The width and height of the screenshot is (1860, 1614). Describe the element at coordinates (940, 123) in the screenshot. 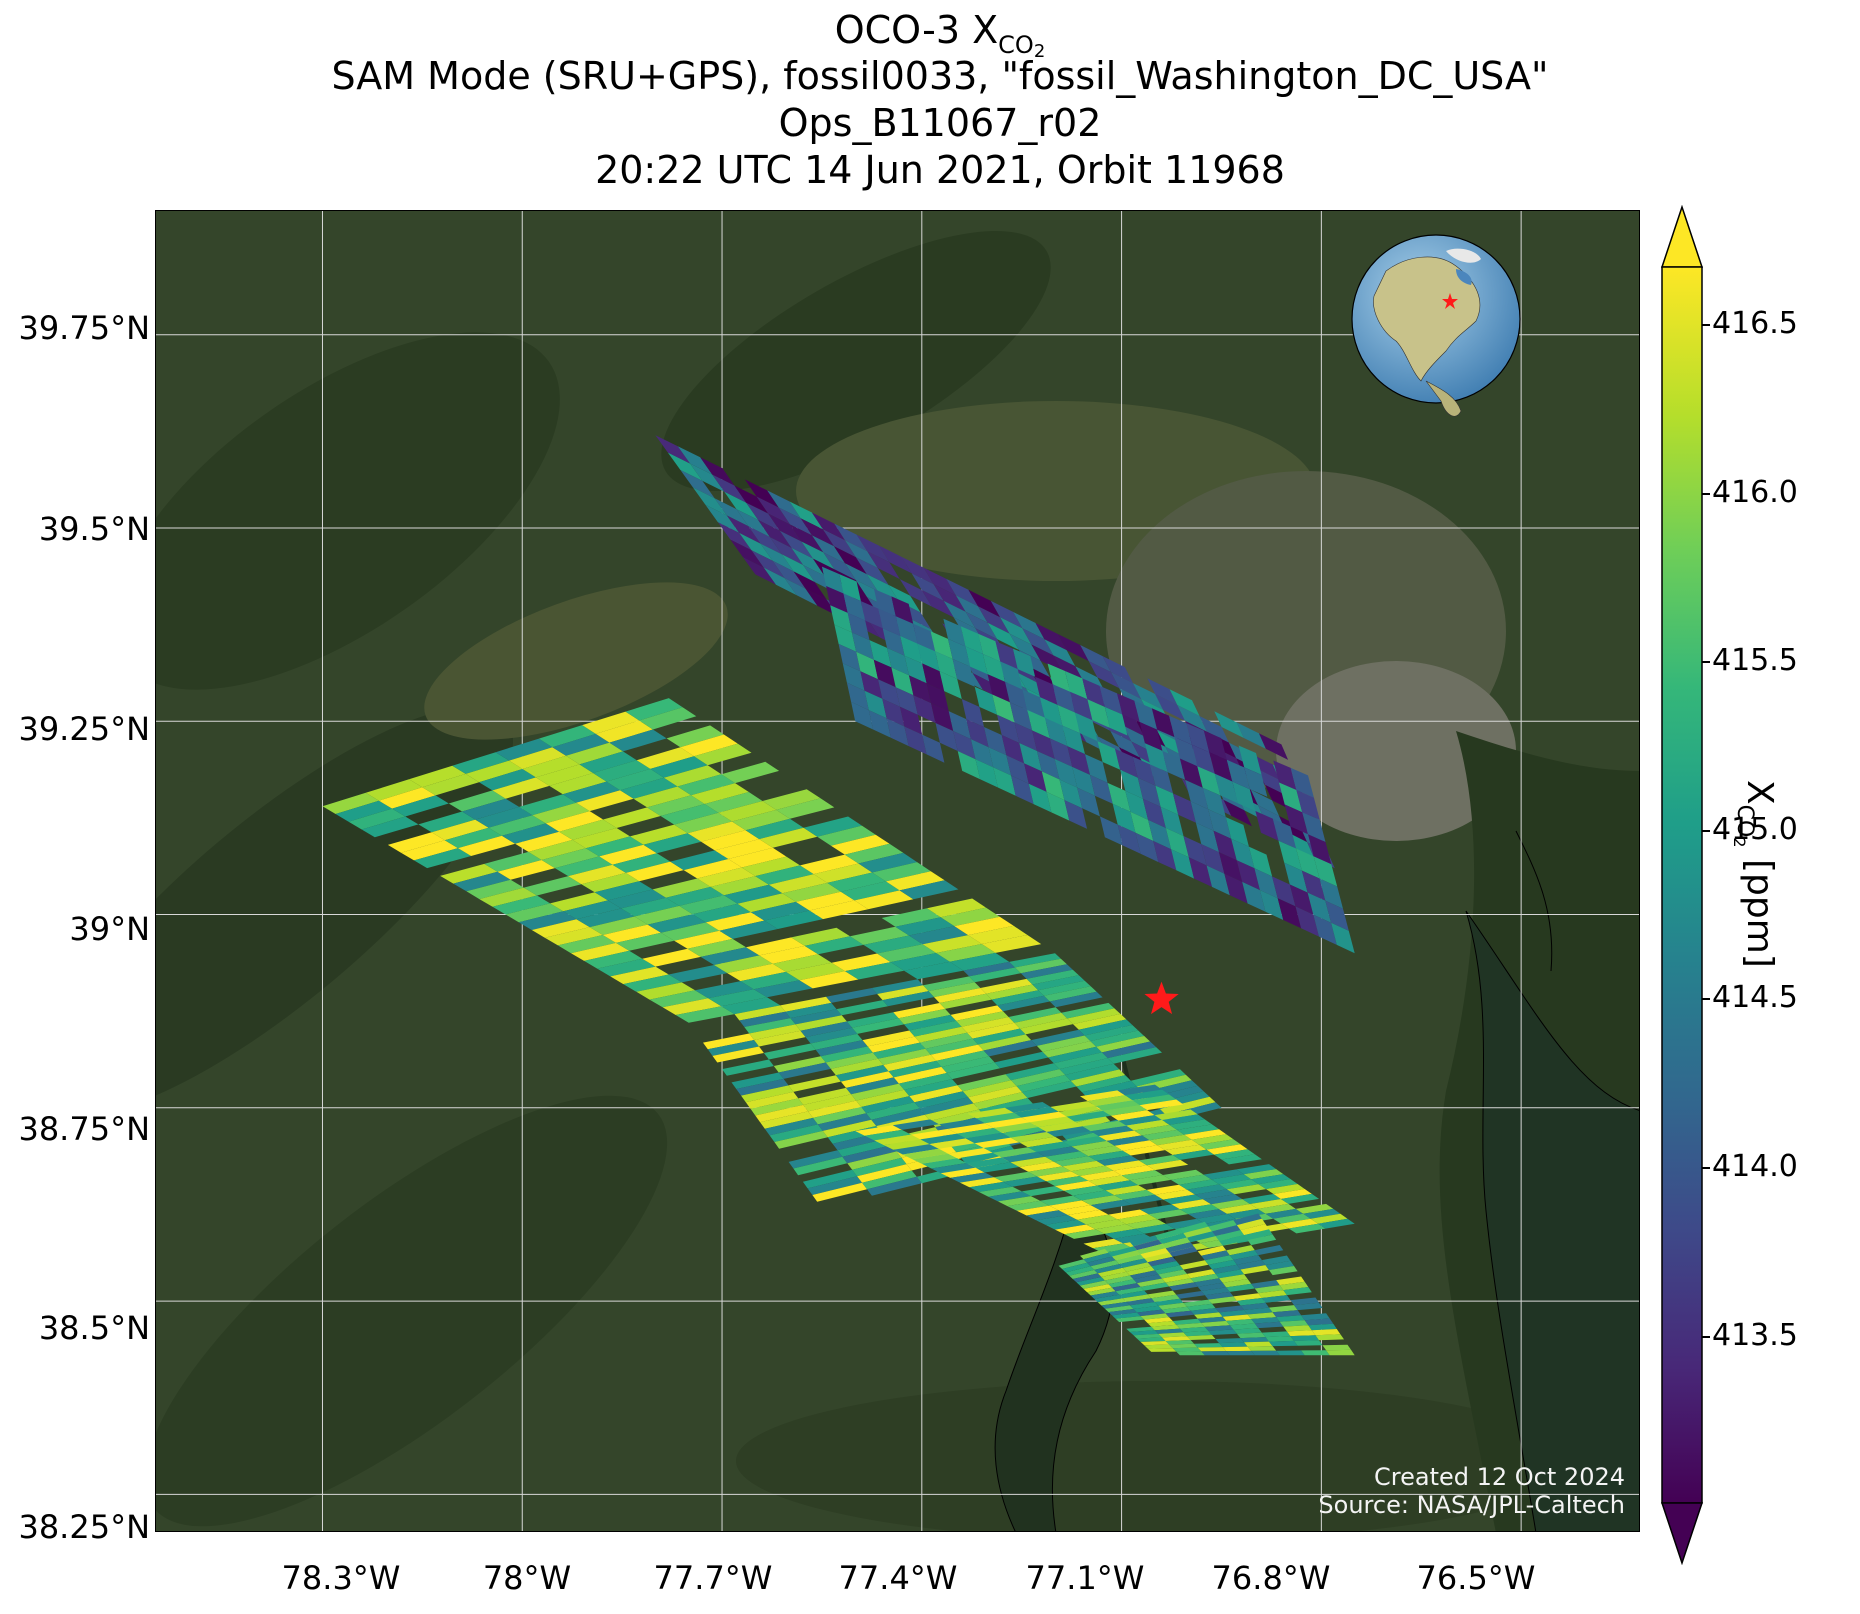

I see `plot-subtitle-version: Ops_B11067_r02` at that location.